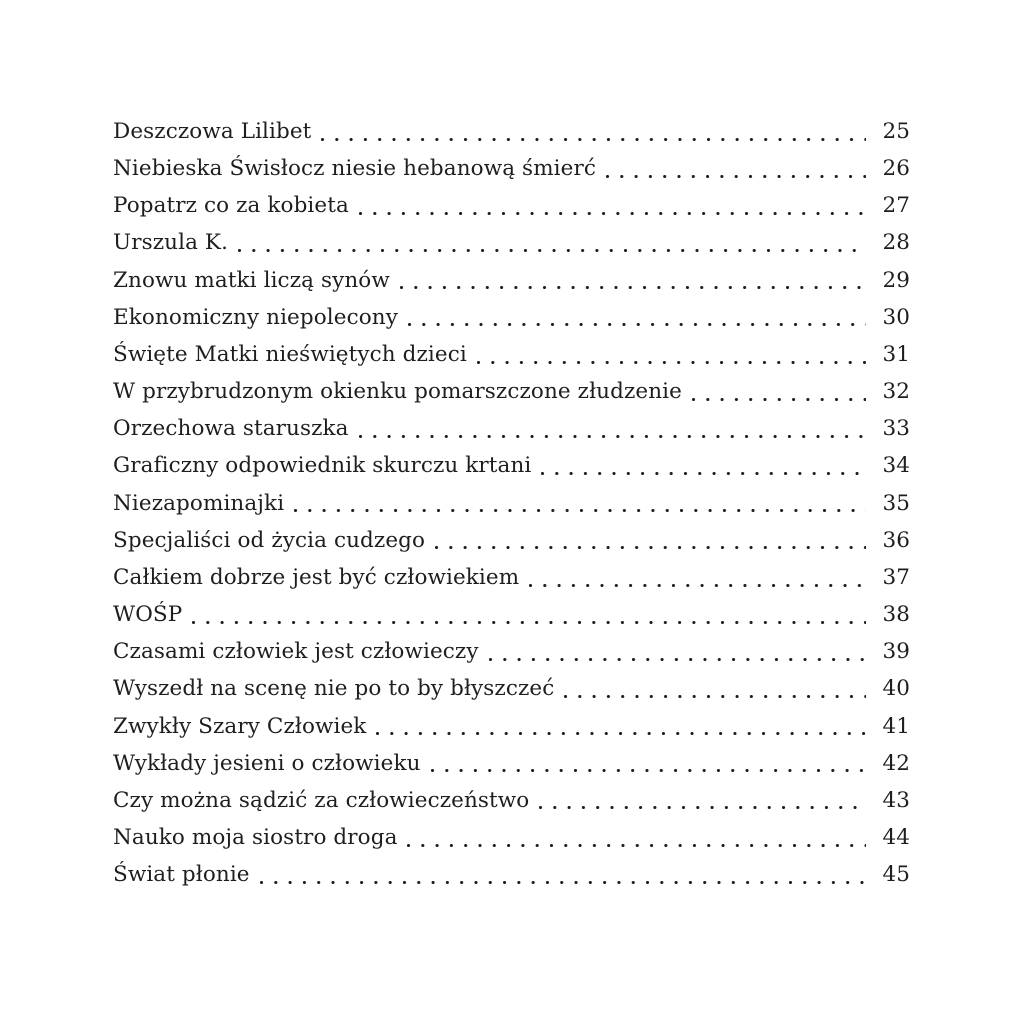 This screenshot has height=1024, width=1024. What do you see at coordinates (896, 169) in the screenshot?
I see `toc-entry-page-number: 26` at bounding box center [896, 169].